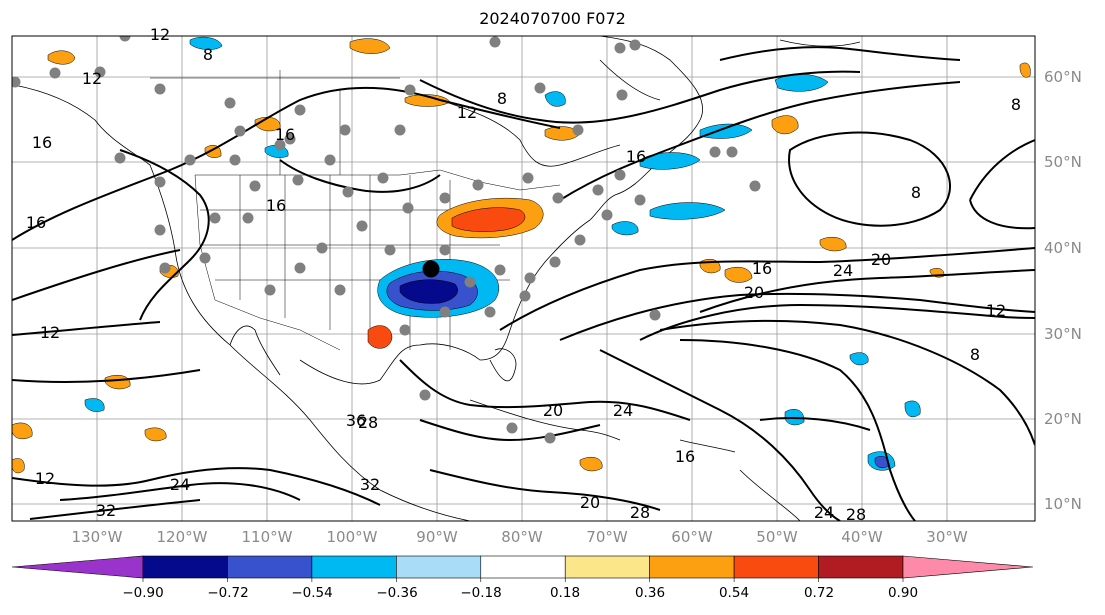  I want to click on colorbar-tick: 0.90, so click(903, 593).